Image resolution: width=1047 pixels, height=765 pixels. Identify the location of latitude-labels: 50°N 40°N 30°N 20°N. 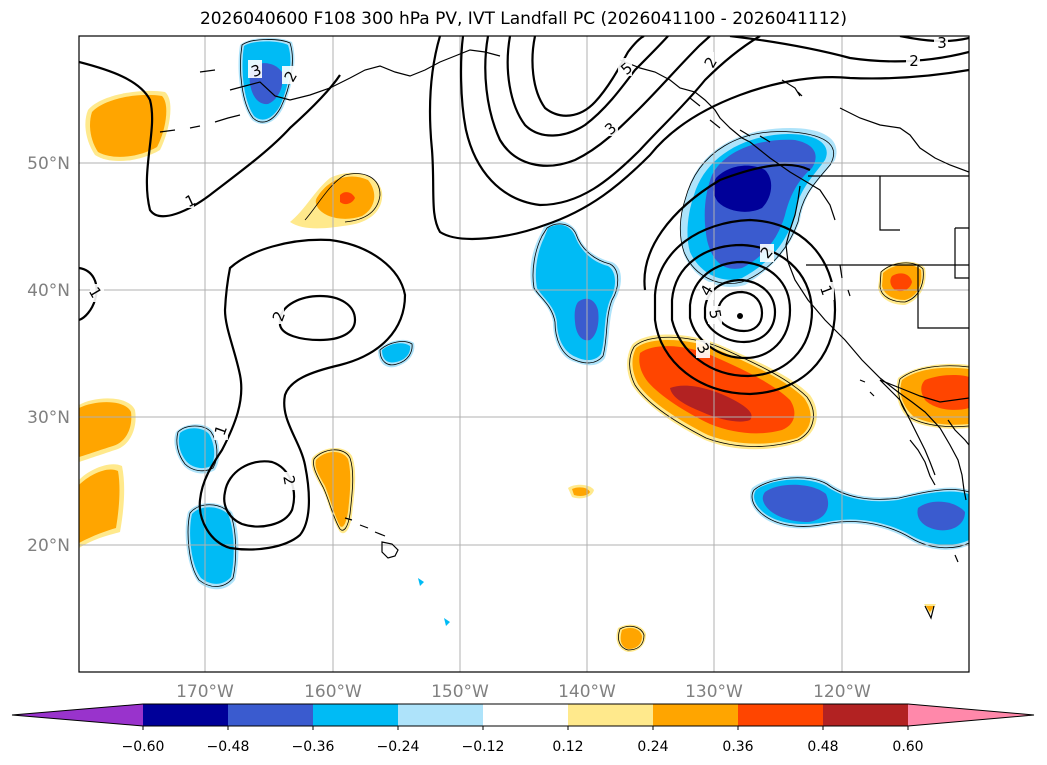
(48, 355).